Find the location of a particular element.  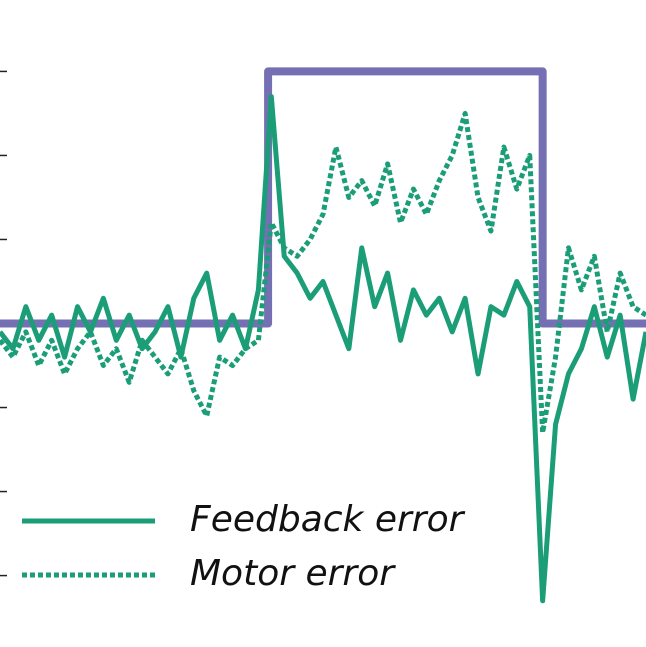

legend-label: Feedback error is located at coordinates (328, 519).